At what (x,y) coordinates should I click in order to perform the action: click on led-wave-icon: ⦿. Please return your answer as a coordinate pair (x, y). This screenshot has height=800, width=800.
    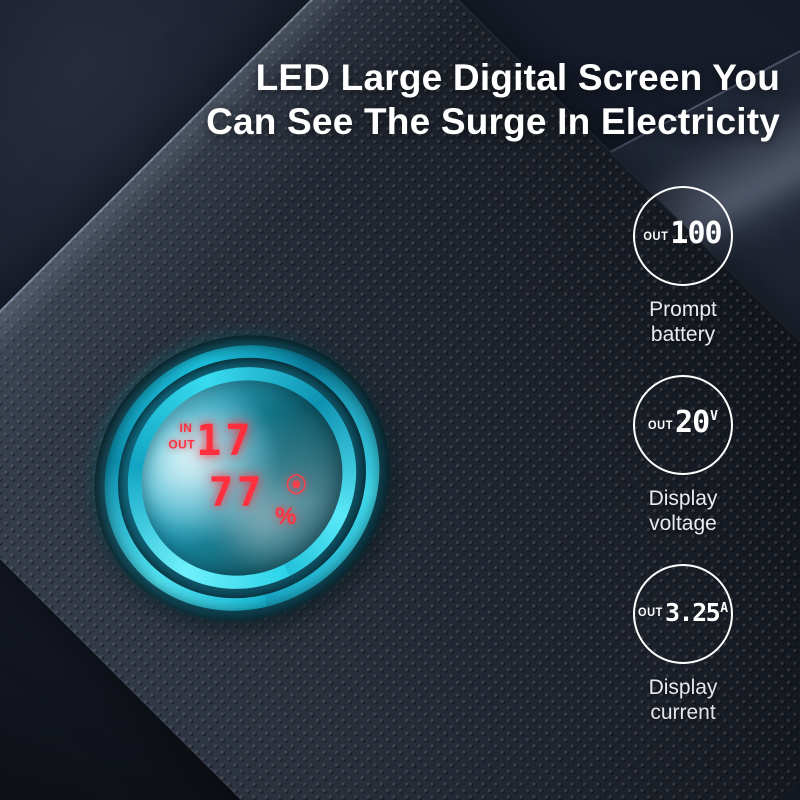
    Looking at the image, I should click on (296, 485).